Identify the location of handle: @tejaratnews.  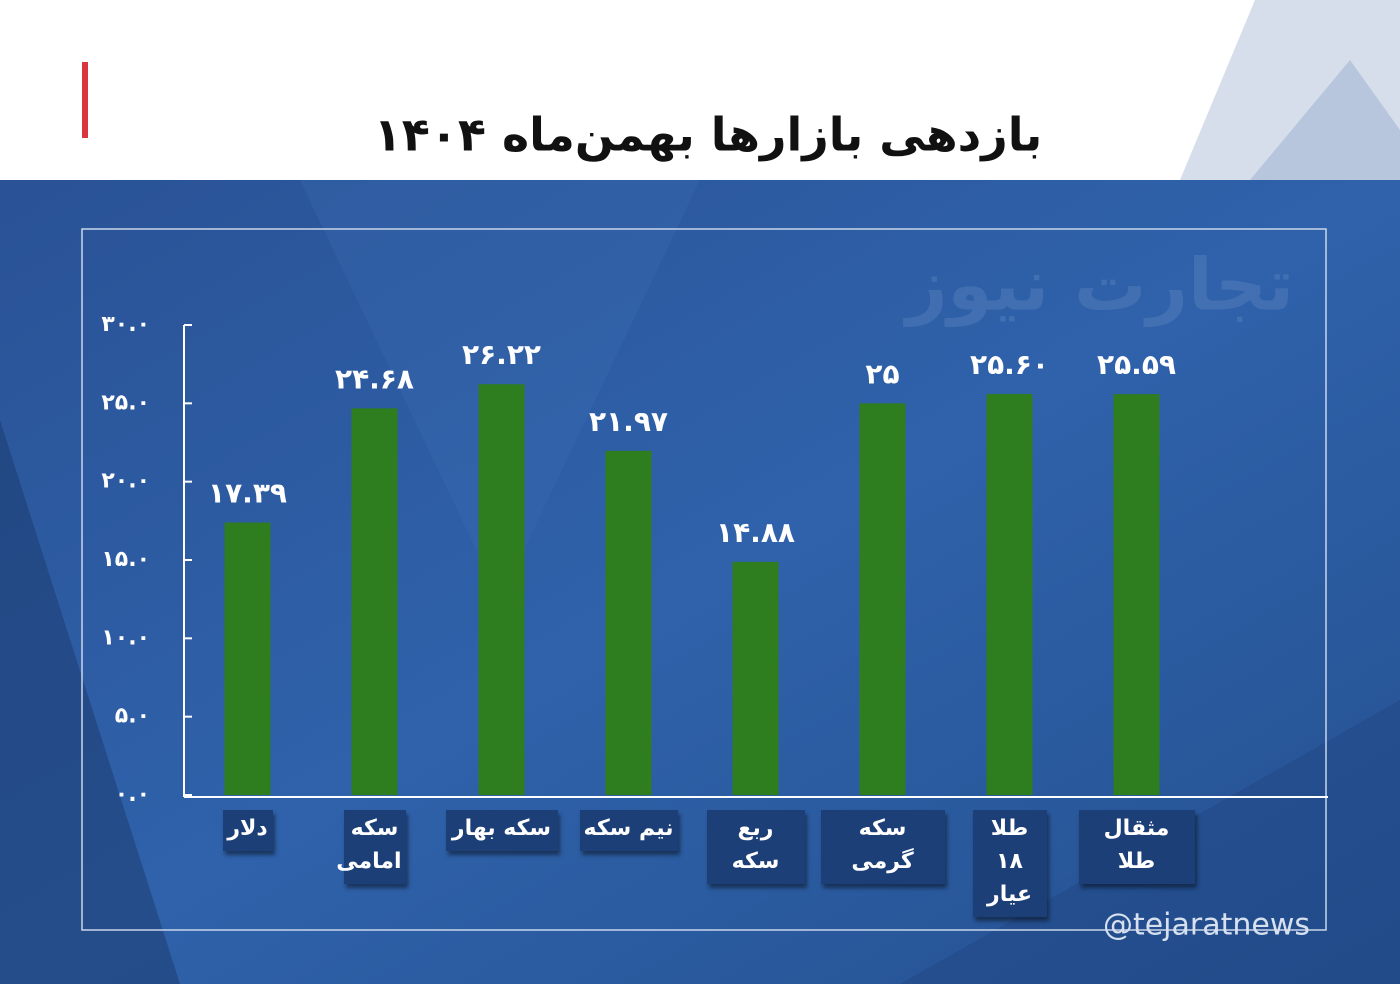
(1206, 925).